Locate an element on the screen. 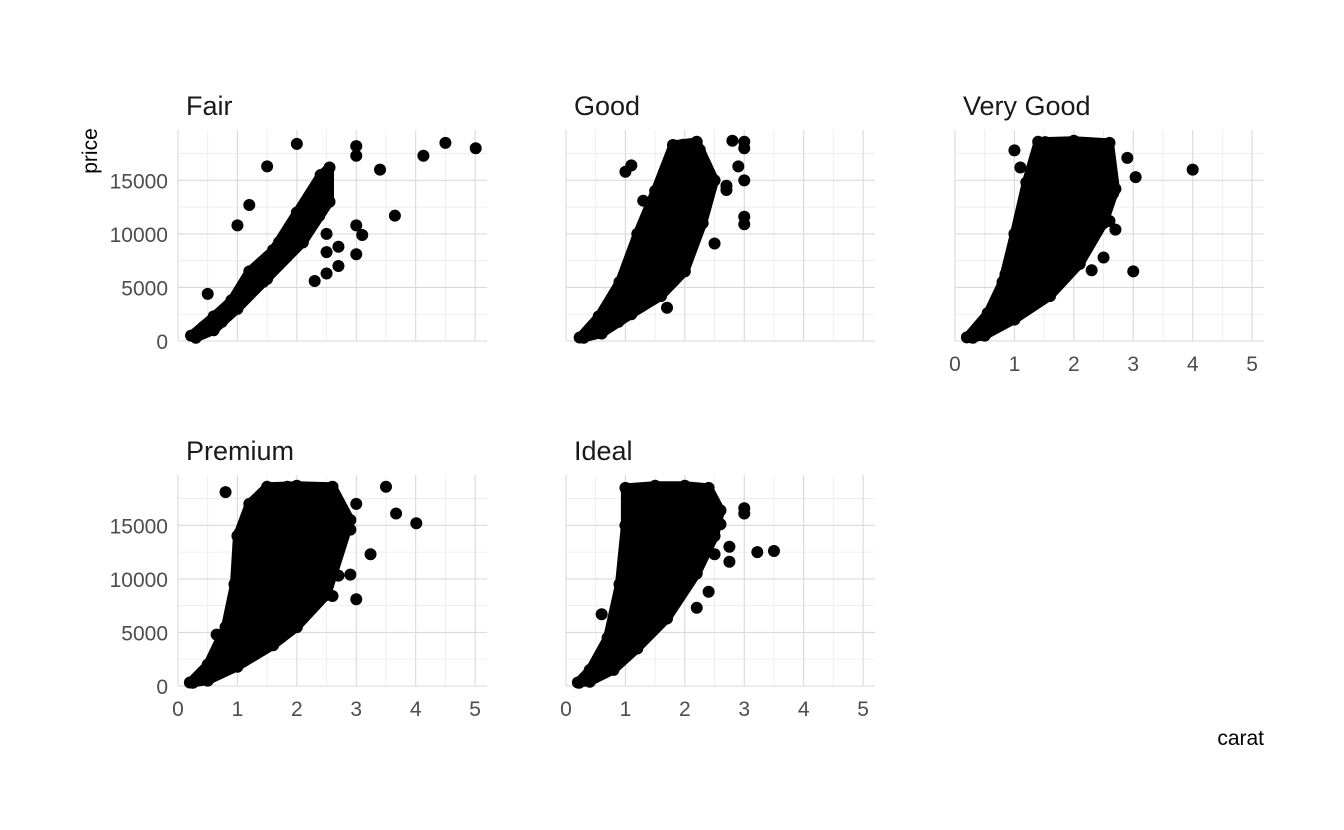  facet-panel: Very Good 0 1 2 3 4 5 is located at coordinates (1106, 233).